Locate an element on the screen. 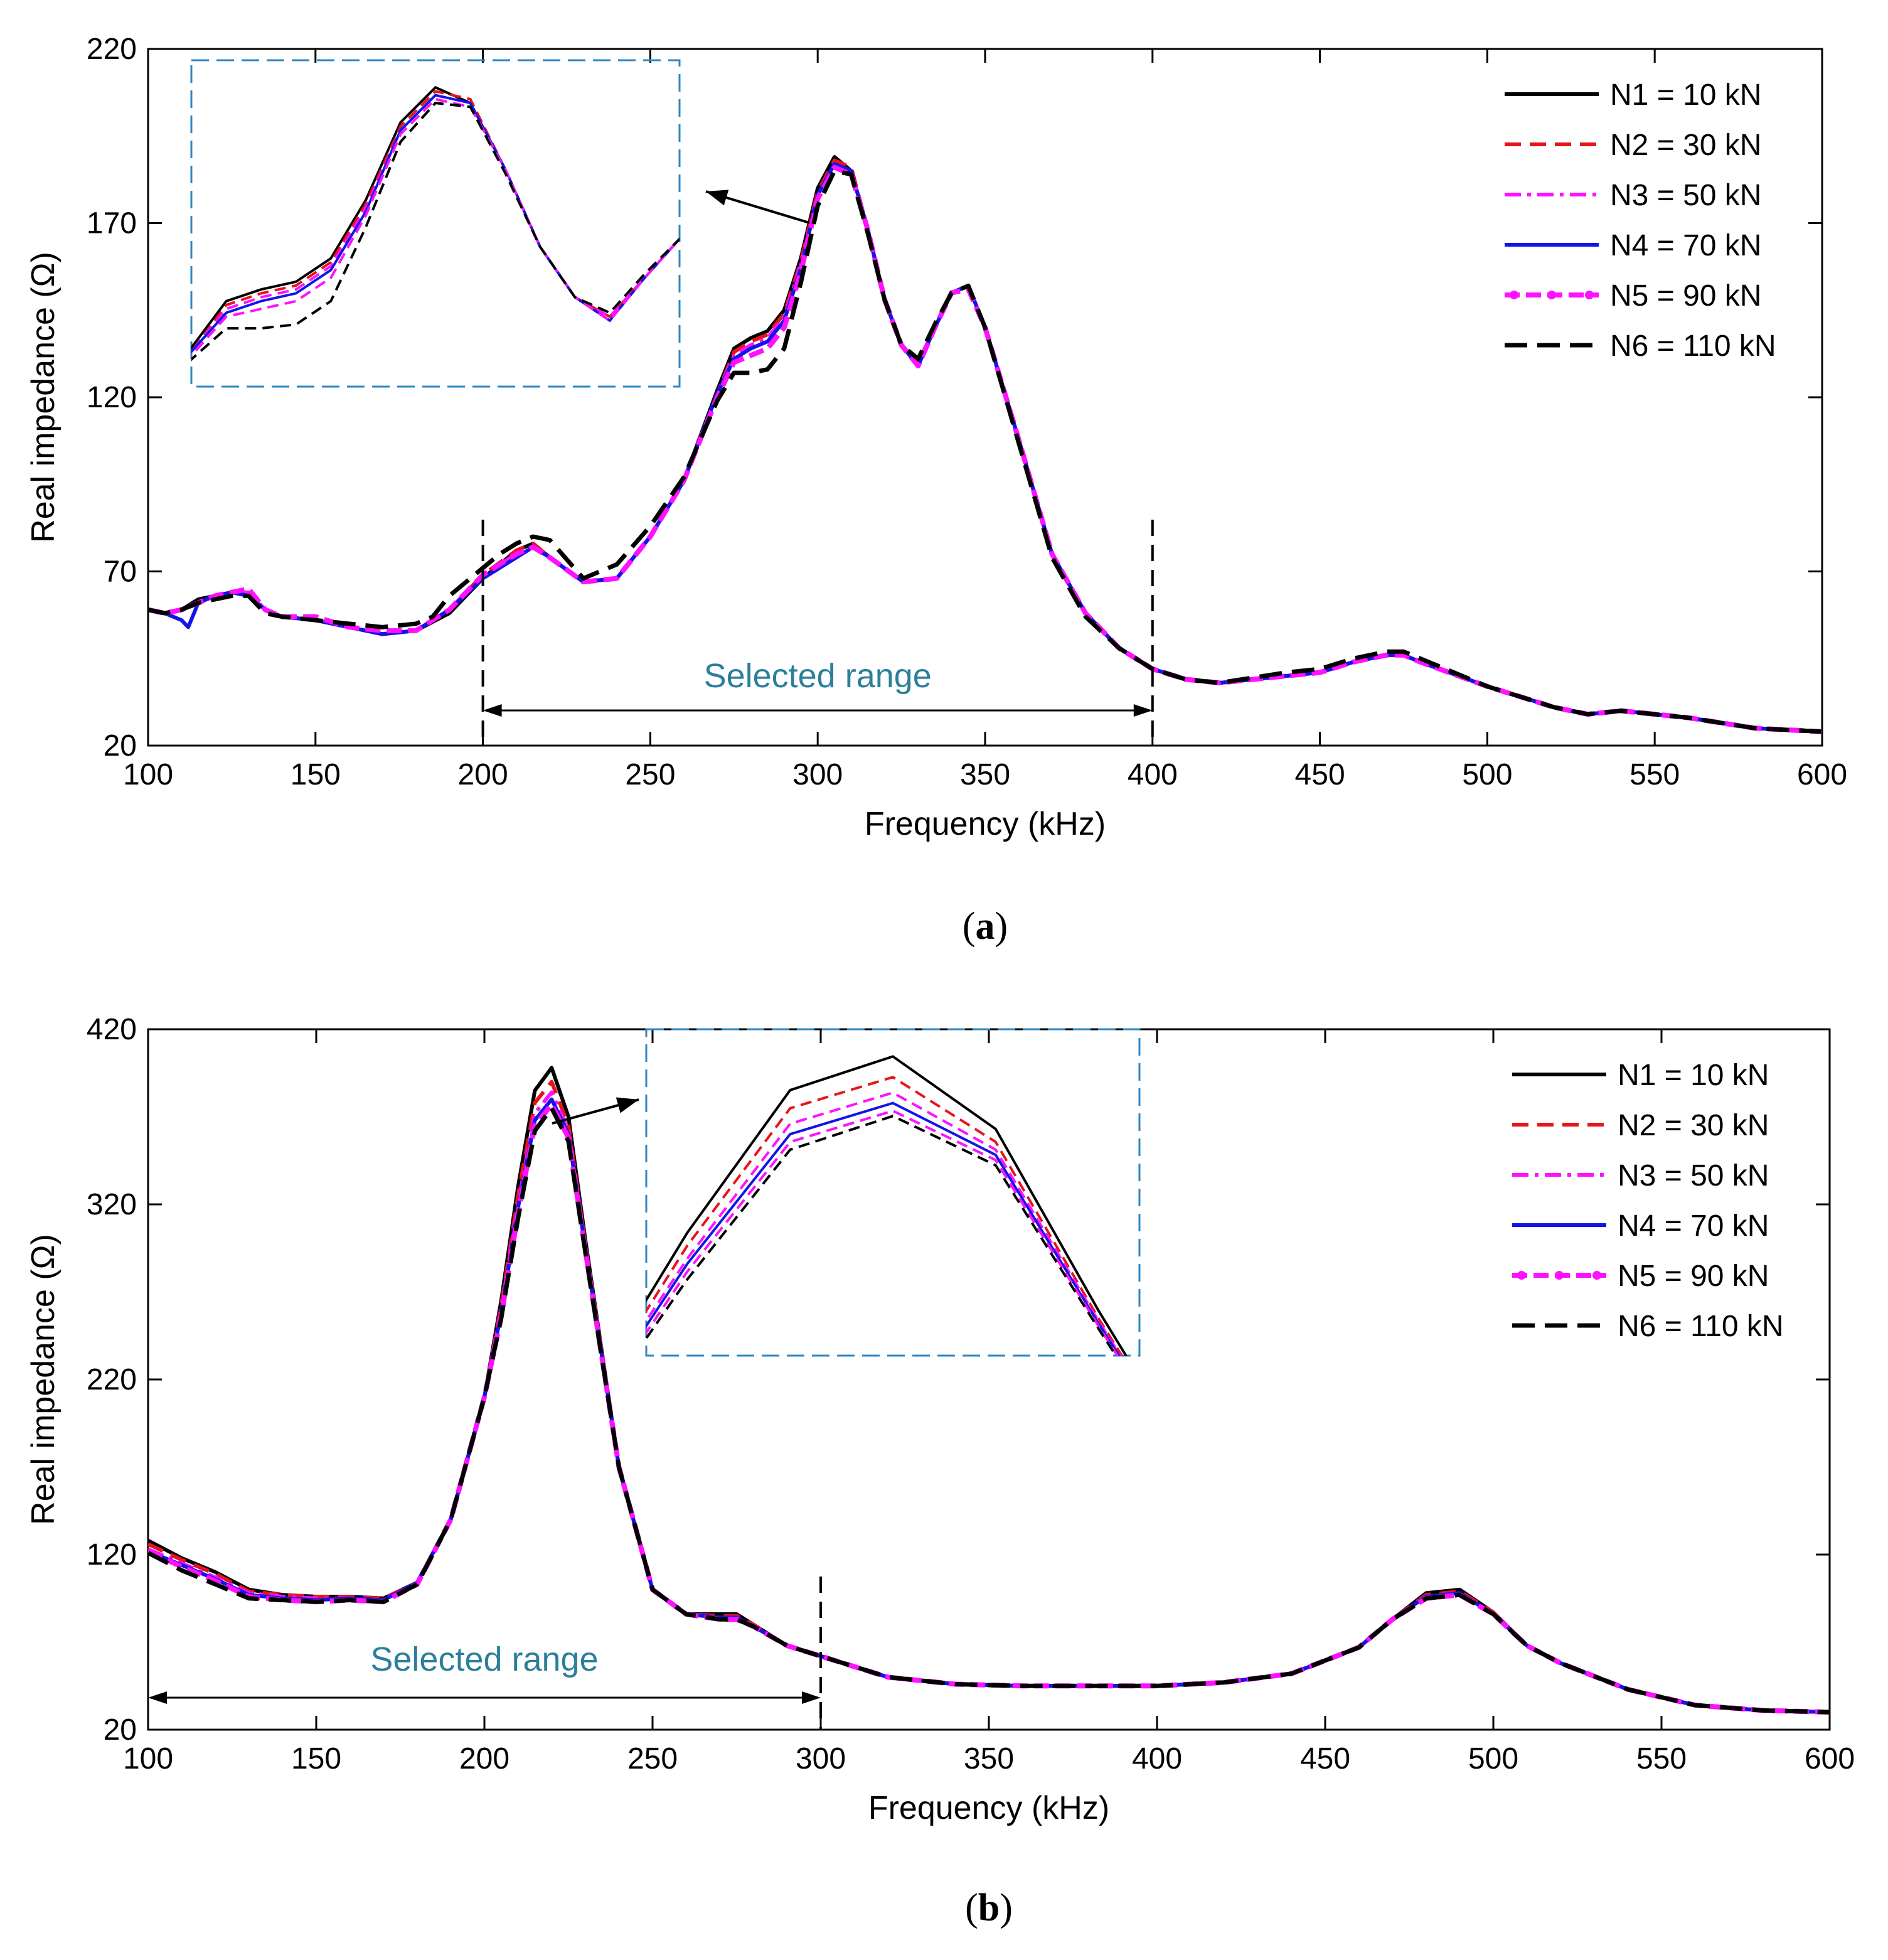 The width and height of the screenshot is (1888, 1960). panel-caption: (a) is located at coordinates (985, 926).